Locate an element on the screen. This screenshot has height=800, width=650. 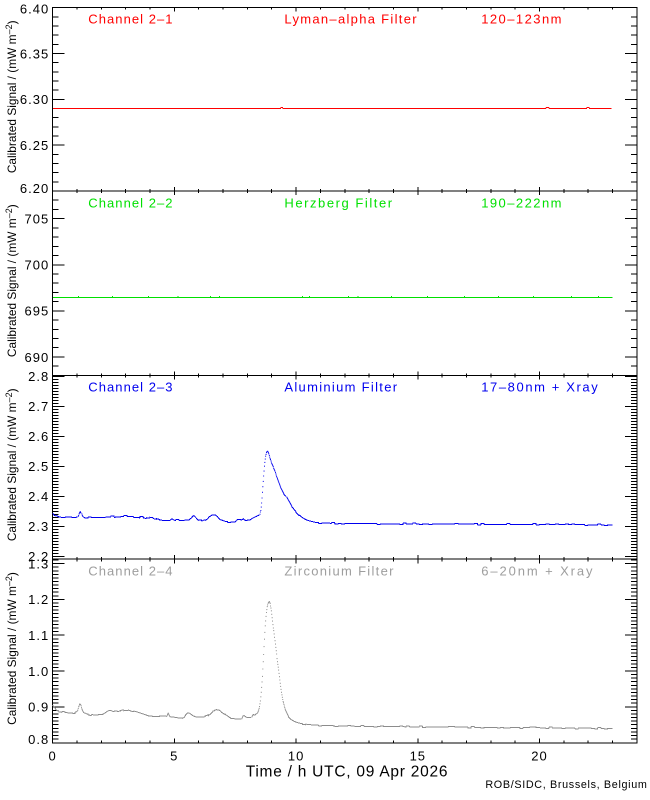
svg-text: 2.8 is located at coordinates (38, 376).